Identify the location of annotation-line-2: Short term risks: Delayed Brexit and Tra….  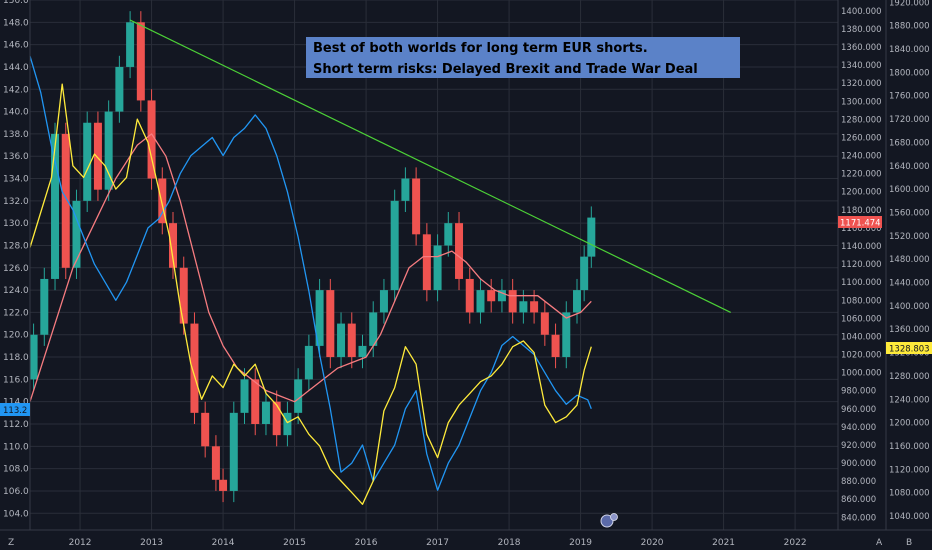
(505, 69).